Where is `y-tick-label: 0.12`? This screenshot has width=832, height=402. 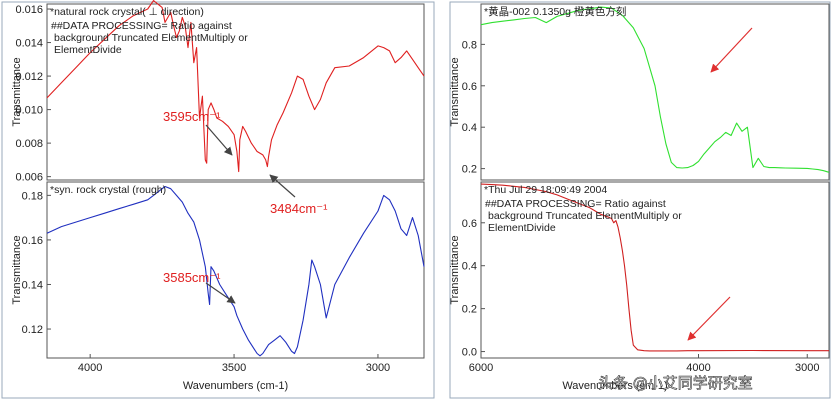
y-tick-label: 0.12 is located at coordinates (32, 330).